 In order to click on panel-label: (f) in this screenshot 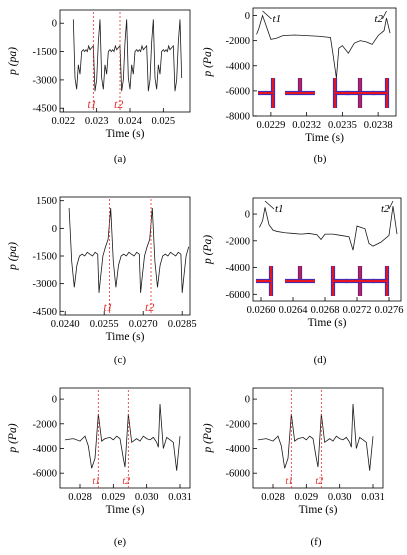, I will do `click(316, 542)`.